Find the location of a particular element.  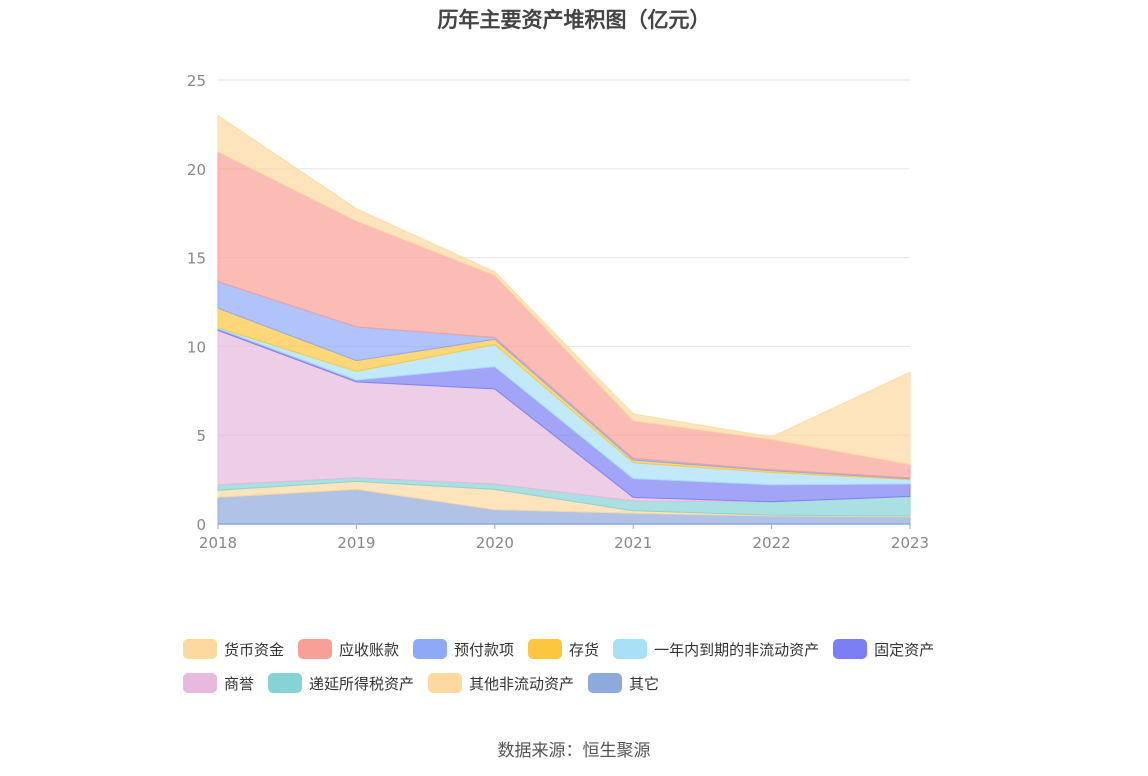

x-tick-label: 2018 is located at coordinates (218, 543).